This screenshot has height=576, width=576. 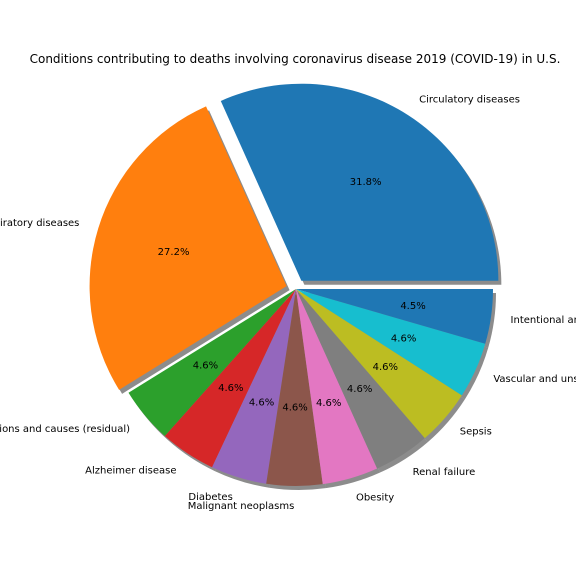 I want to click on pct-label-respiratory-diseases: 27.2%, so click(x=174, y=252).